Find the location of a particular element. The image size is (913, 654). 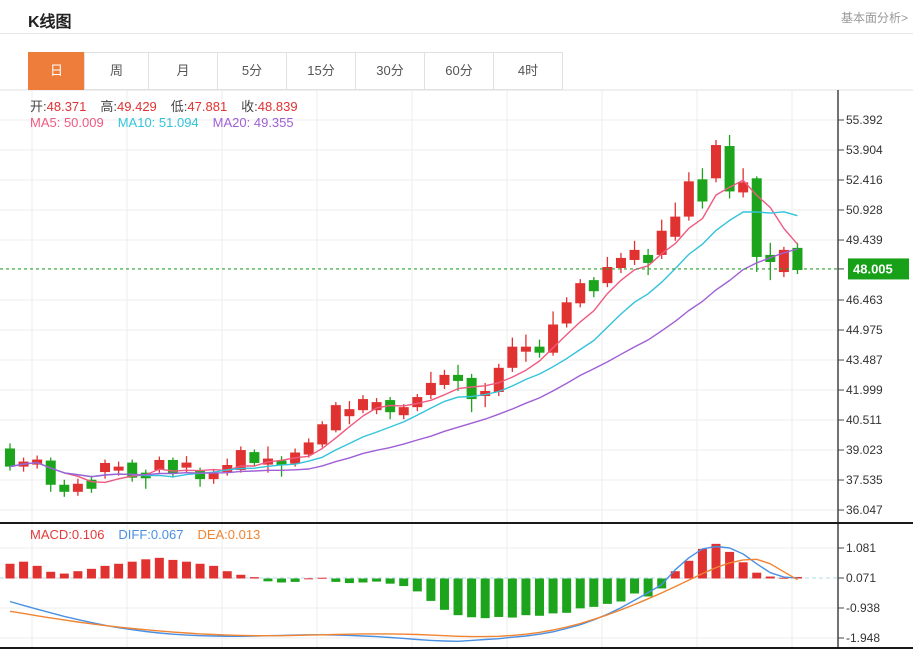

macd-info-row: MACD:0.106 DIFF:0.067 DEA:0.013 is located at coordinates (152, 534).